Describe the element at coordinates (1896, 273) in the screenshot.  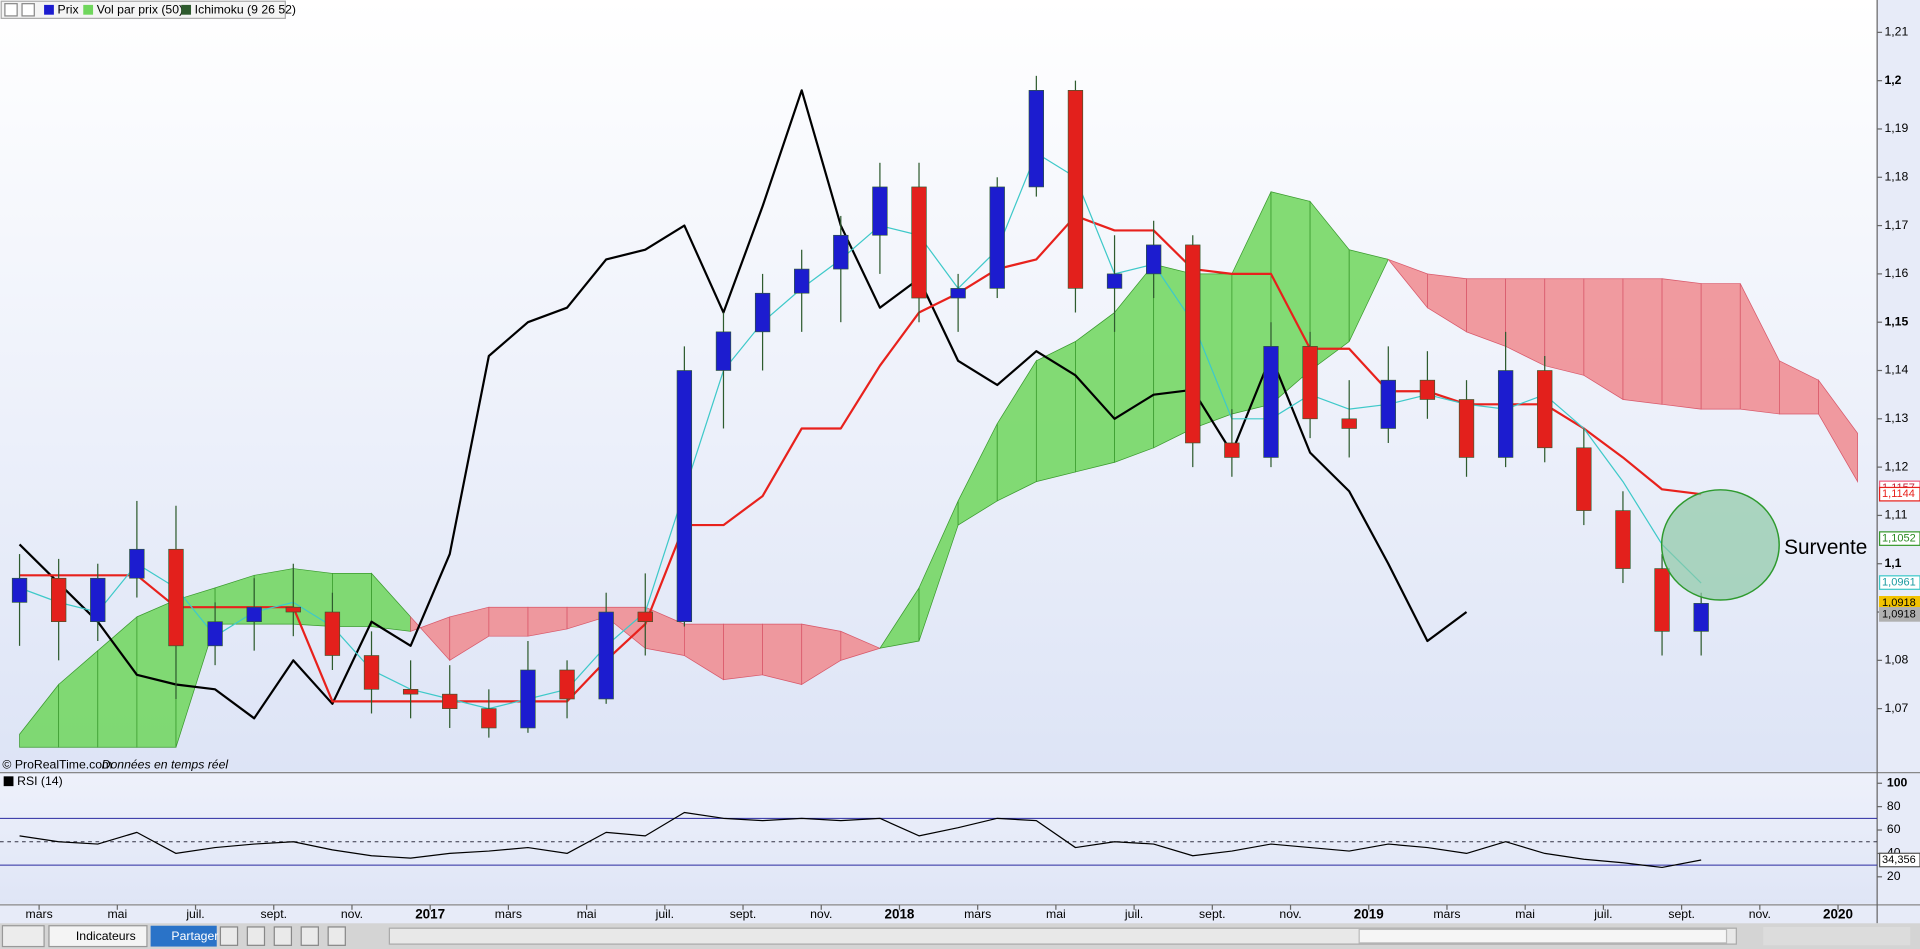
I see `y-tick-label: 1,16` at that location.